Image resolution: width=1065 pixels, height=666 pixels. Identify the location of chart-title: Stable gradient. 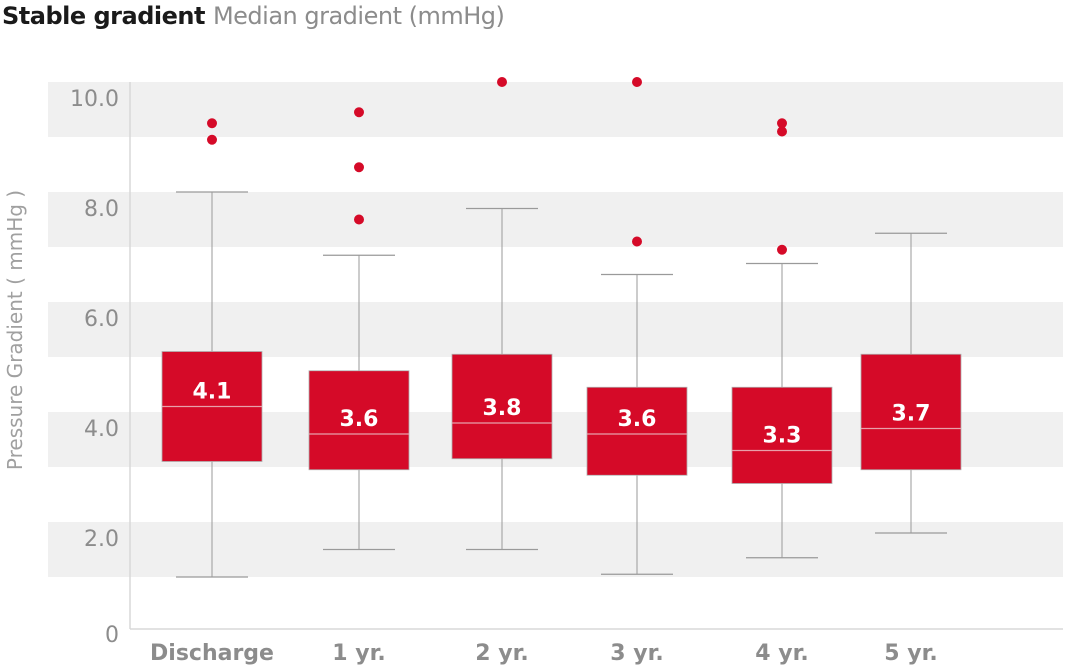
(103, 16).